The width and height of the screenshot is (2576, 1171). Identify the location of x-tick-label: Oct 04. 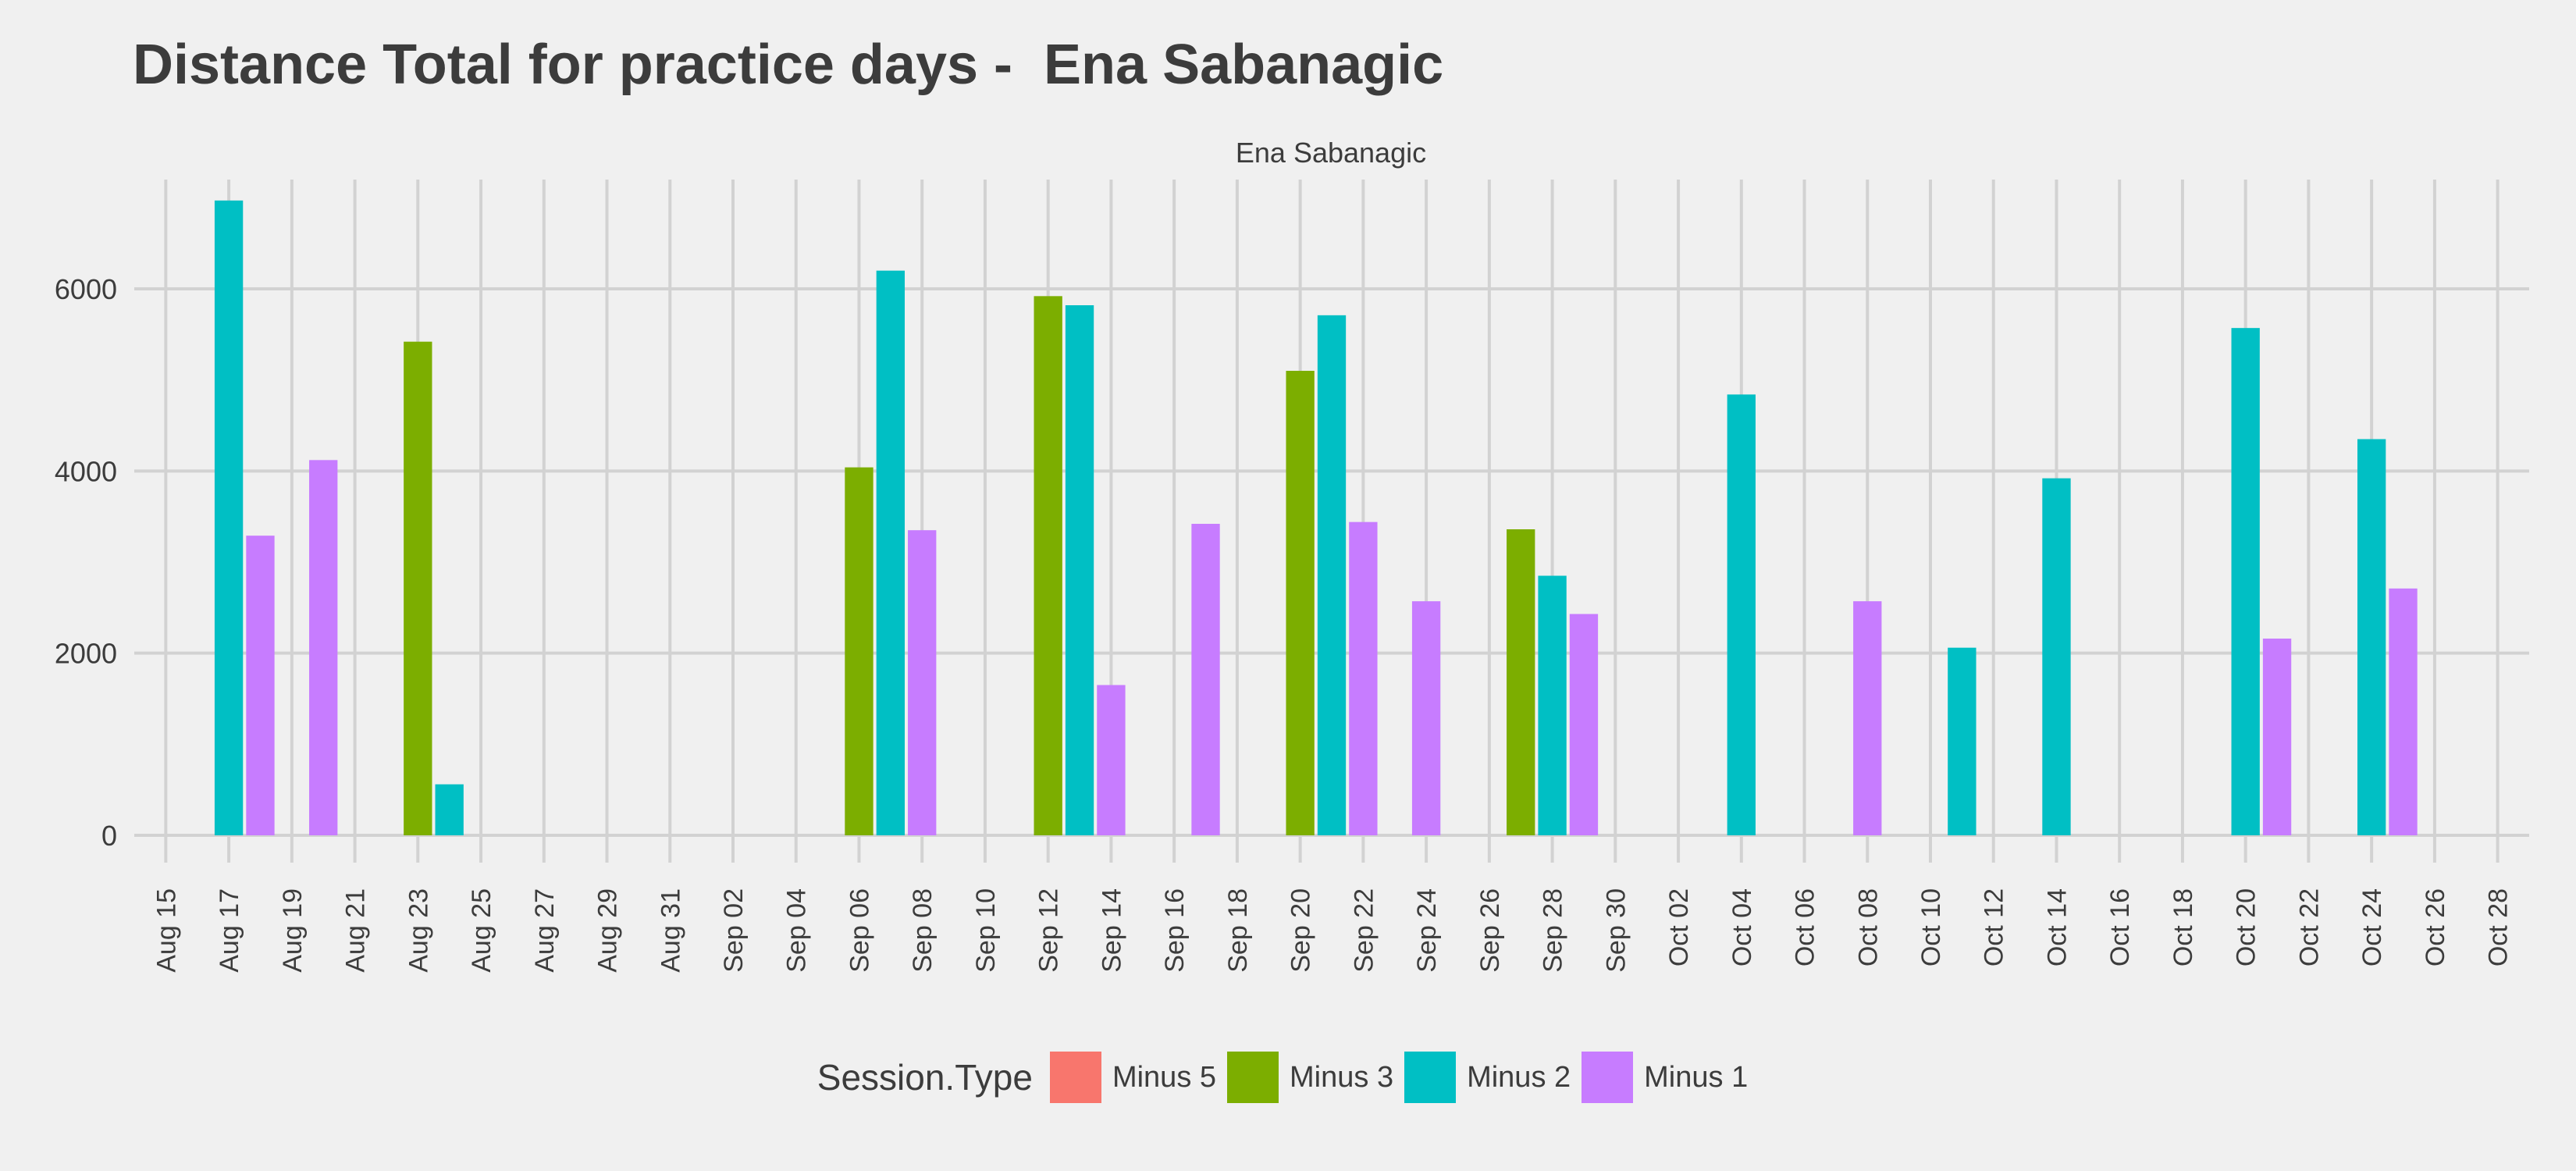
(1742, 927).